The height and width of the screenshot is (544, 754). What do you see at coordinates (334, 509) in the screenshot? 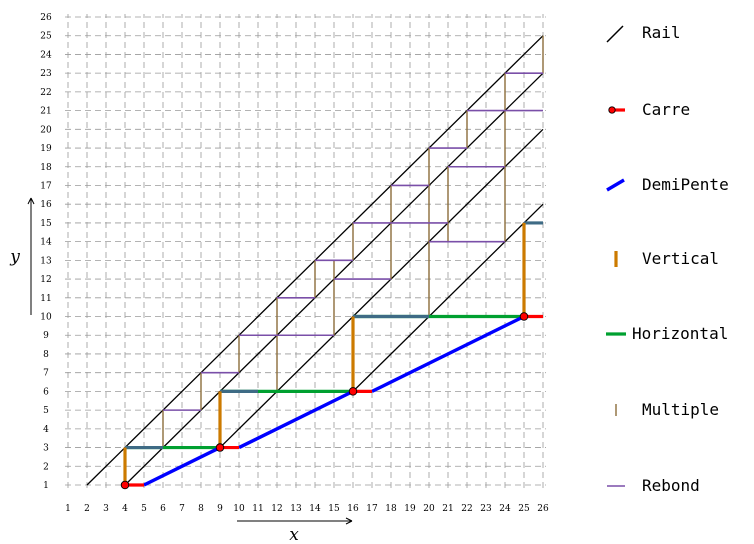
I see `x-tick-label: 15` at bounding box center [334, 509].